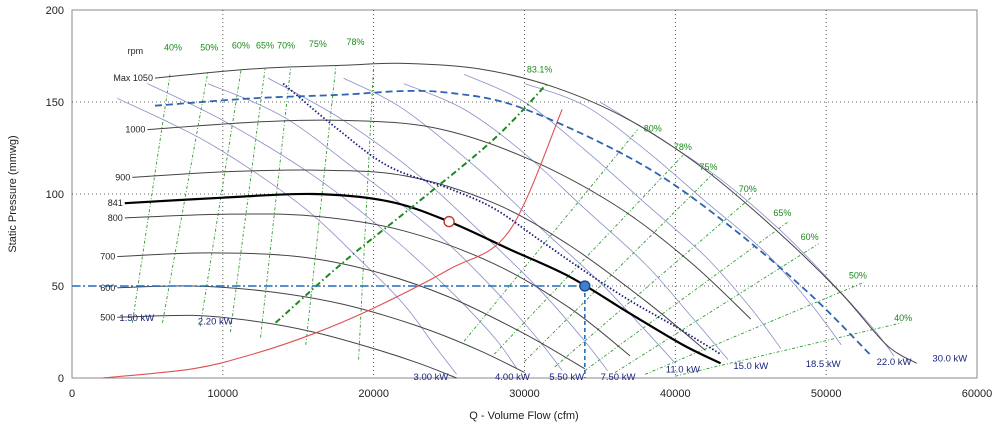 The height and width of the screenshot is (433, 1005). What do you see at coordinates (135, 130) in the screenshot?
I see `rpm-label: 1000` at bounding box center [135, 130].